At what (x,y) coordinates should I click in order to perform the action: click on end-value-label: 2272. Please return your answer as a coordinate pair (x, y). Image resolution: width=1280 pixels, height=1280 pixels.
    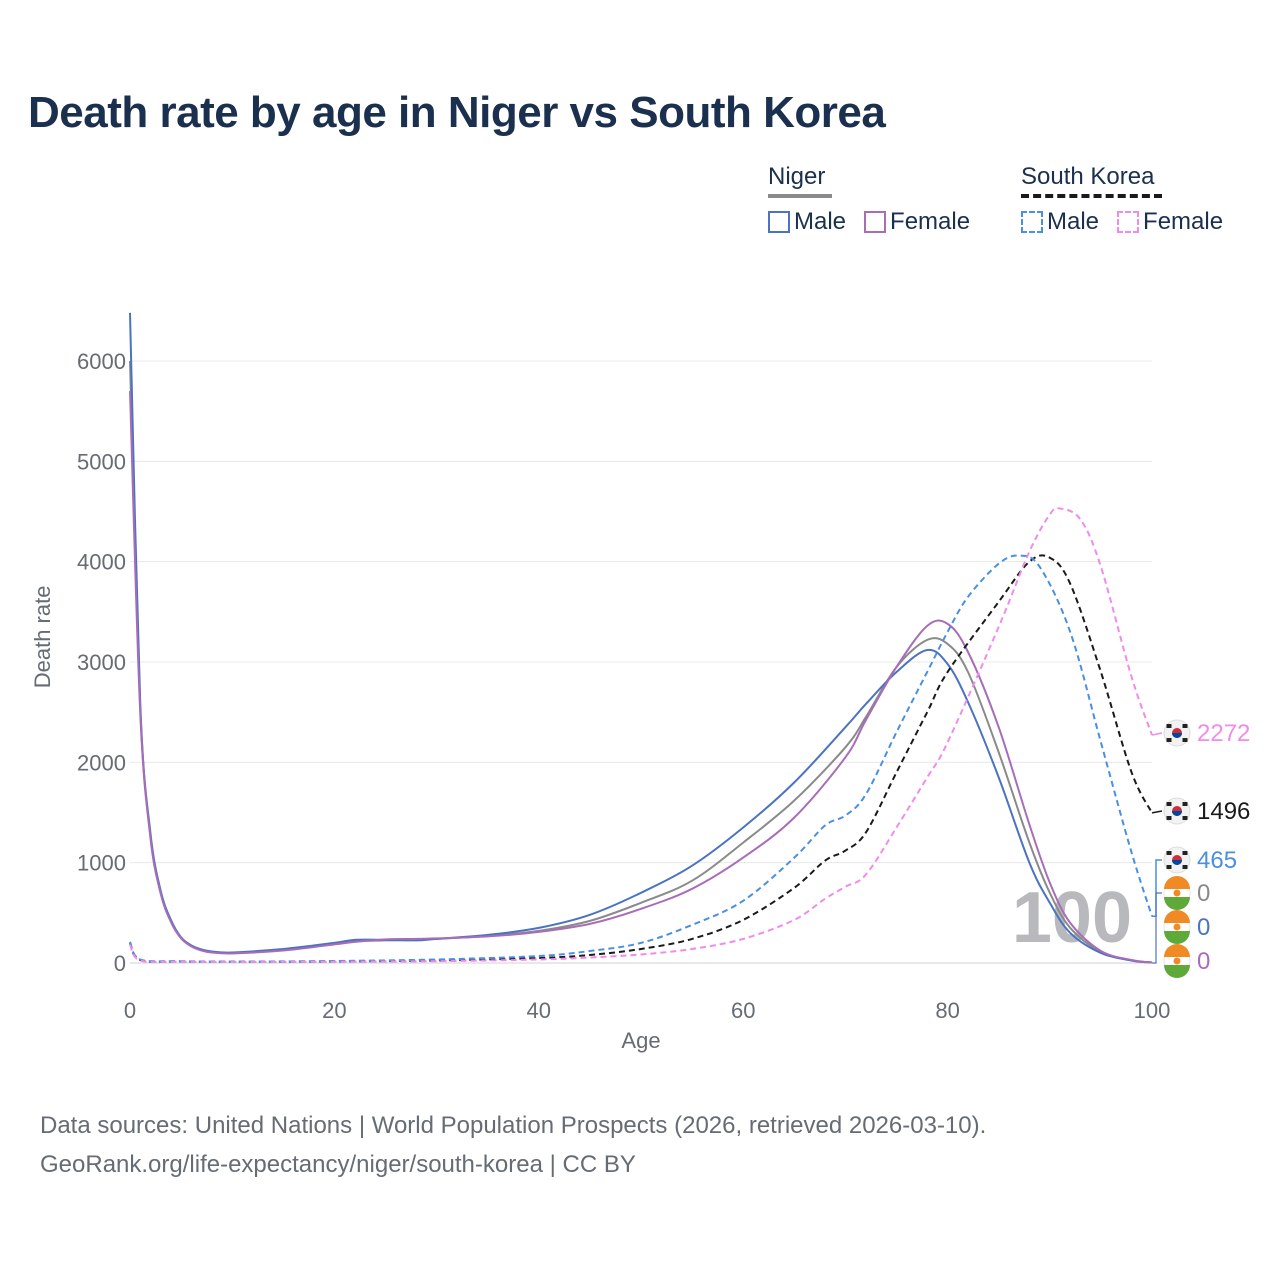
    Looking at the image, I should click on (1223, 733).